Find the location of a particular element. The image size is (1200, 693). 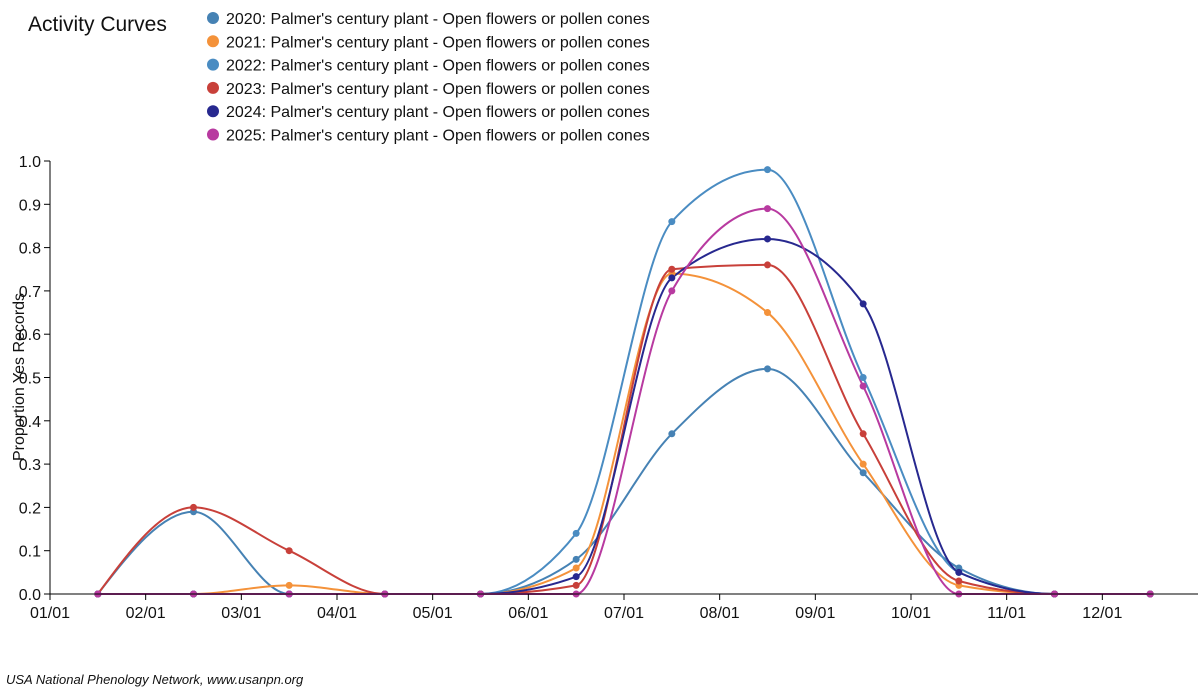

chart-title: Activity Curves is located at coordinates (97, 24).